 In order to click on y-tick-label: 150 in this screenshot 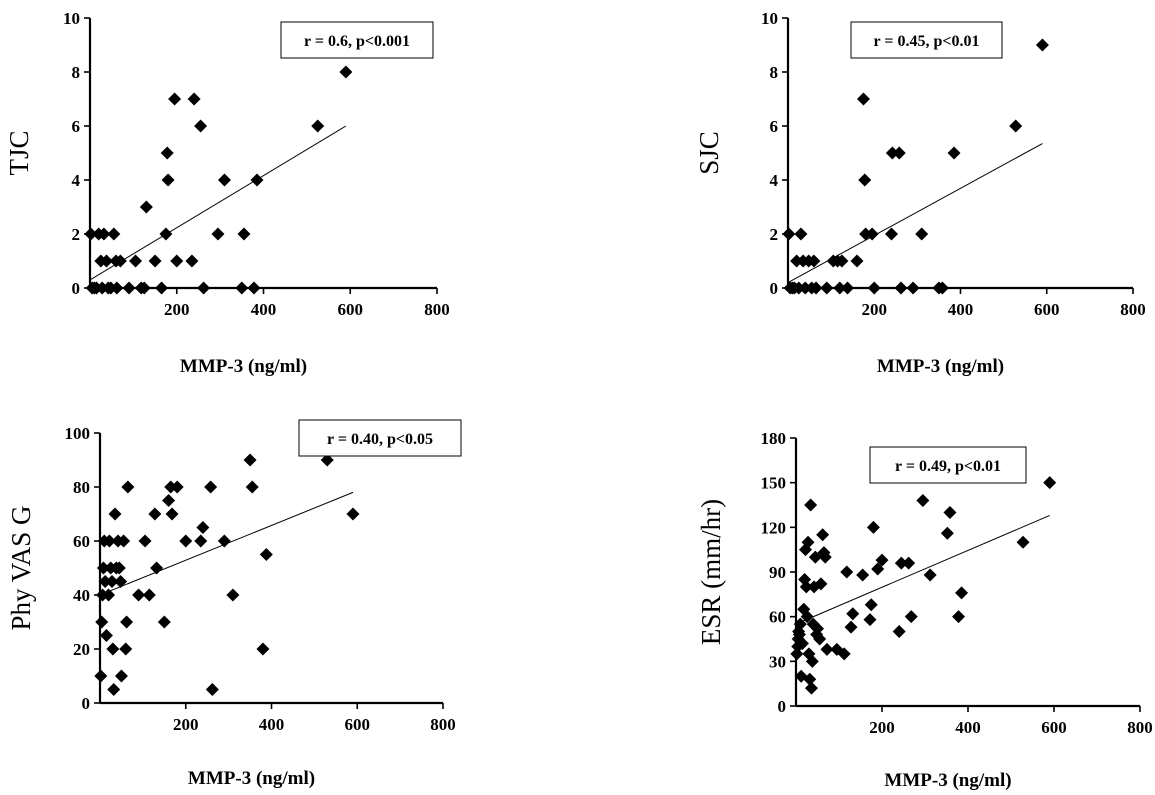, I will do `click(774, 483)`.